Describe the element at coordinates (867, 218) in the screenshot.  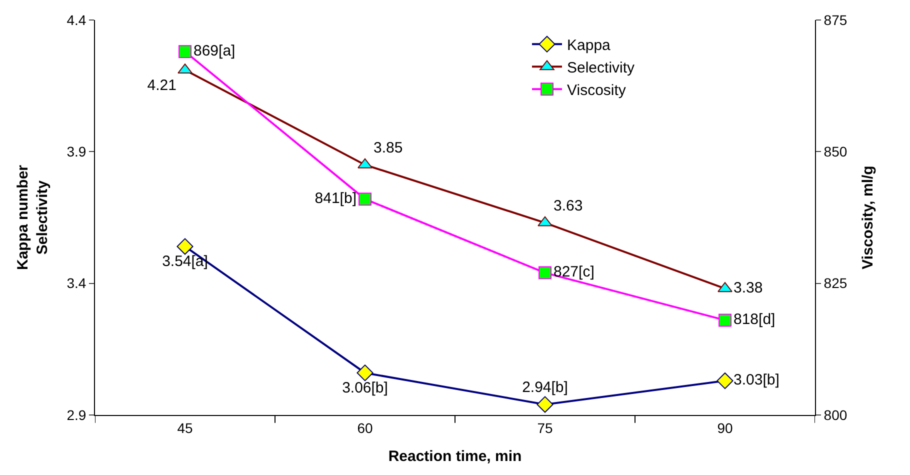
I see `y2-axis-title: Viscosity, ml/g` at that location.